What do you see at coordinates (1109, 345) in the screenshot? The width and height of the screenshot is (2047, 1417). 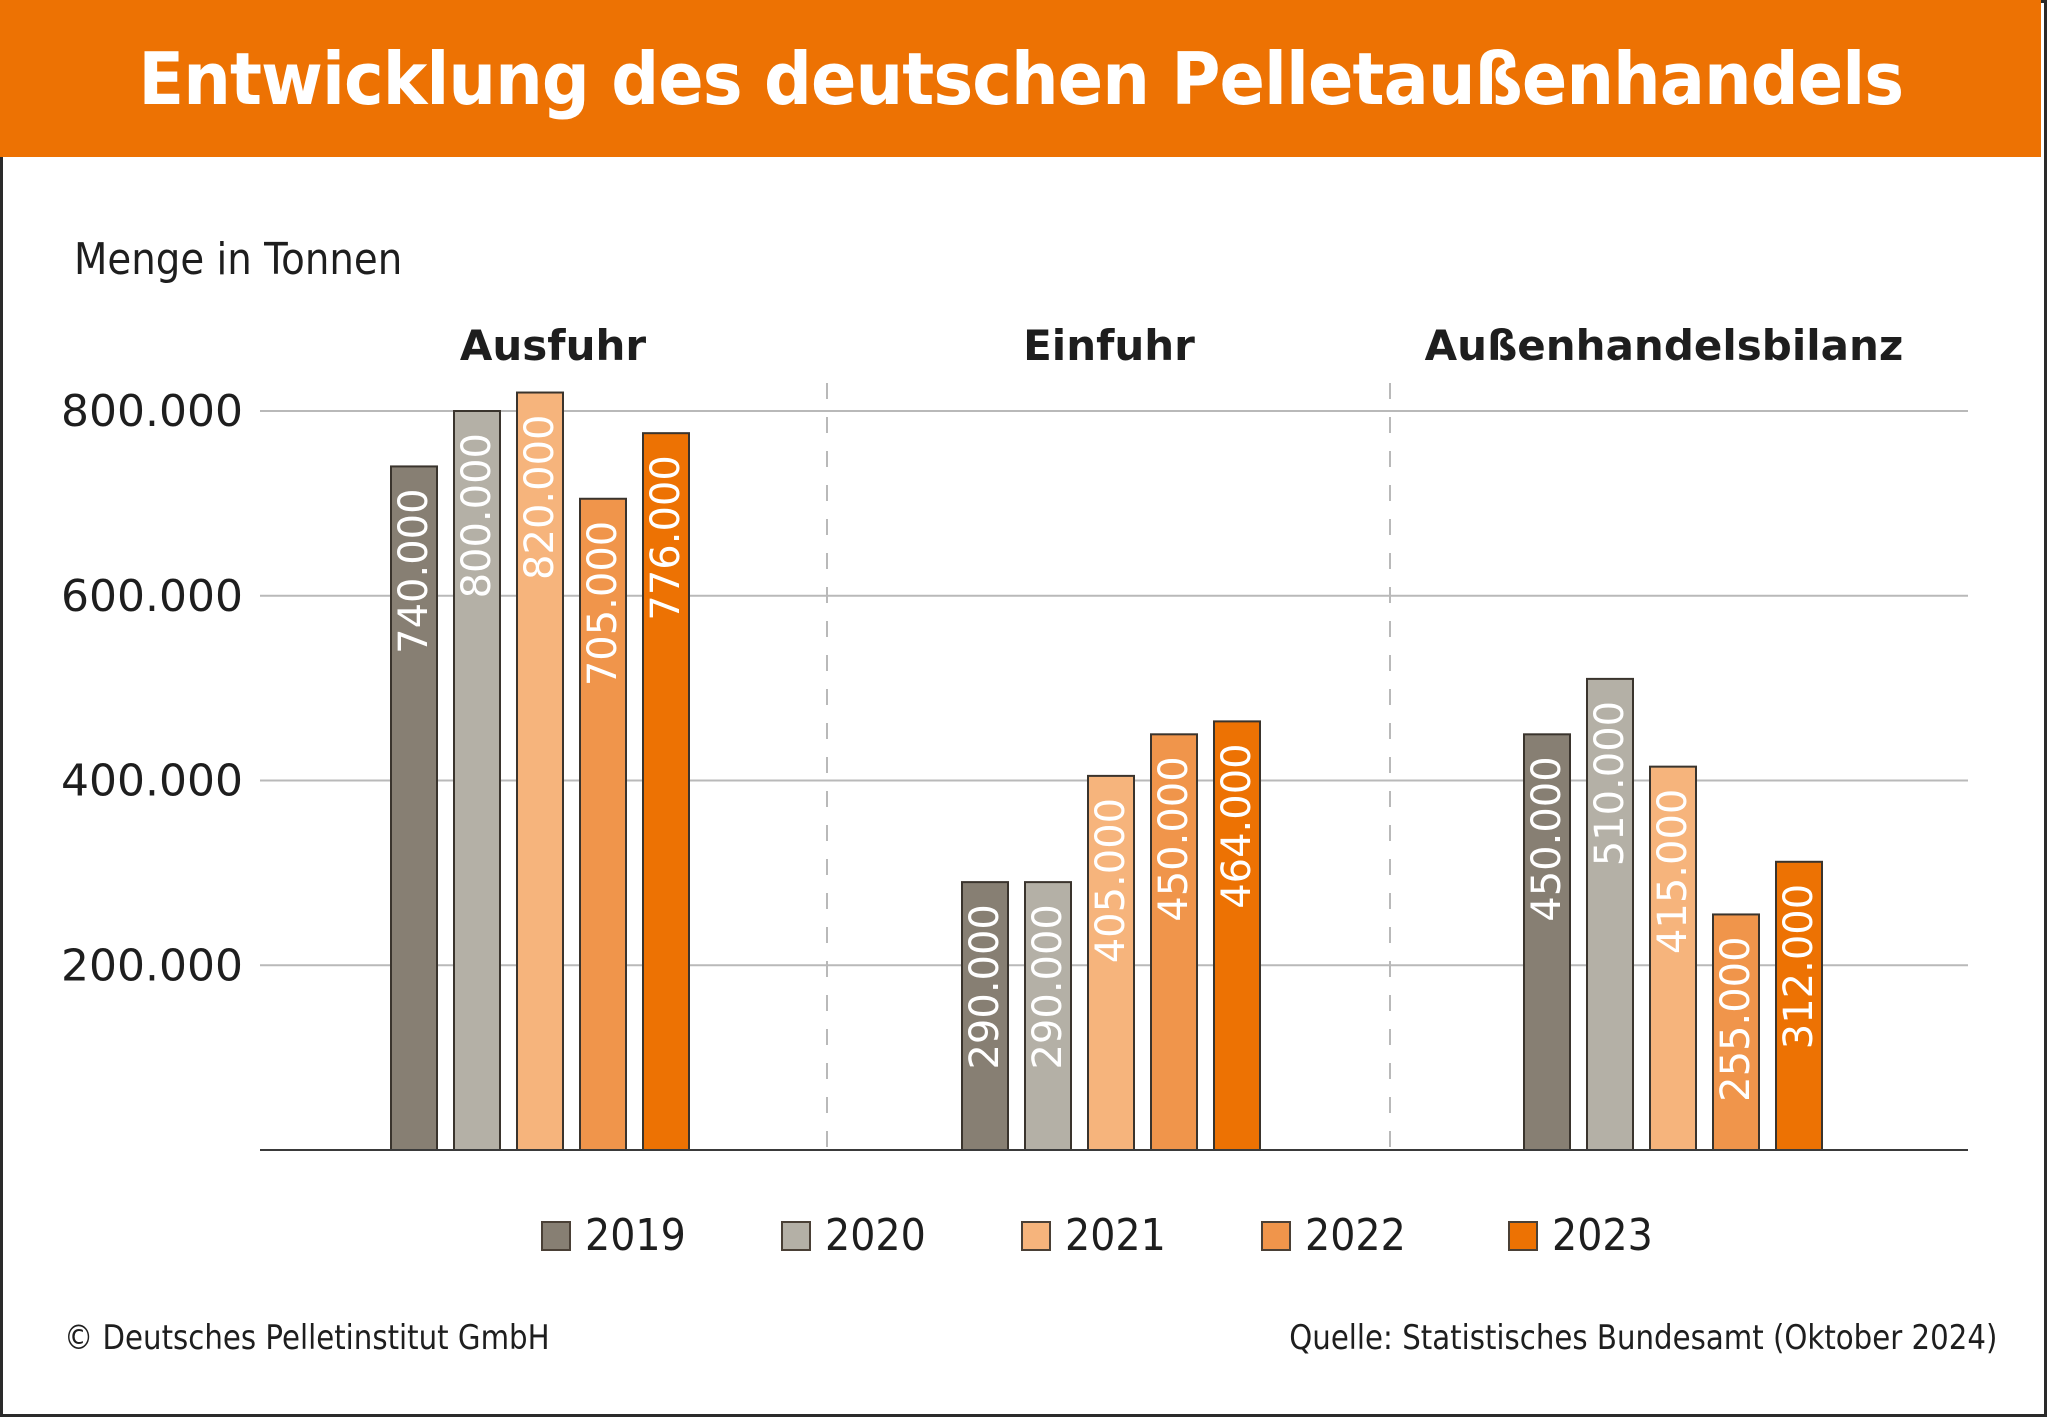 I see `category-label: Einfuhr` at bounding box center [1109, 345].